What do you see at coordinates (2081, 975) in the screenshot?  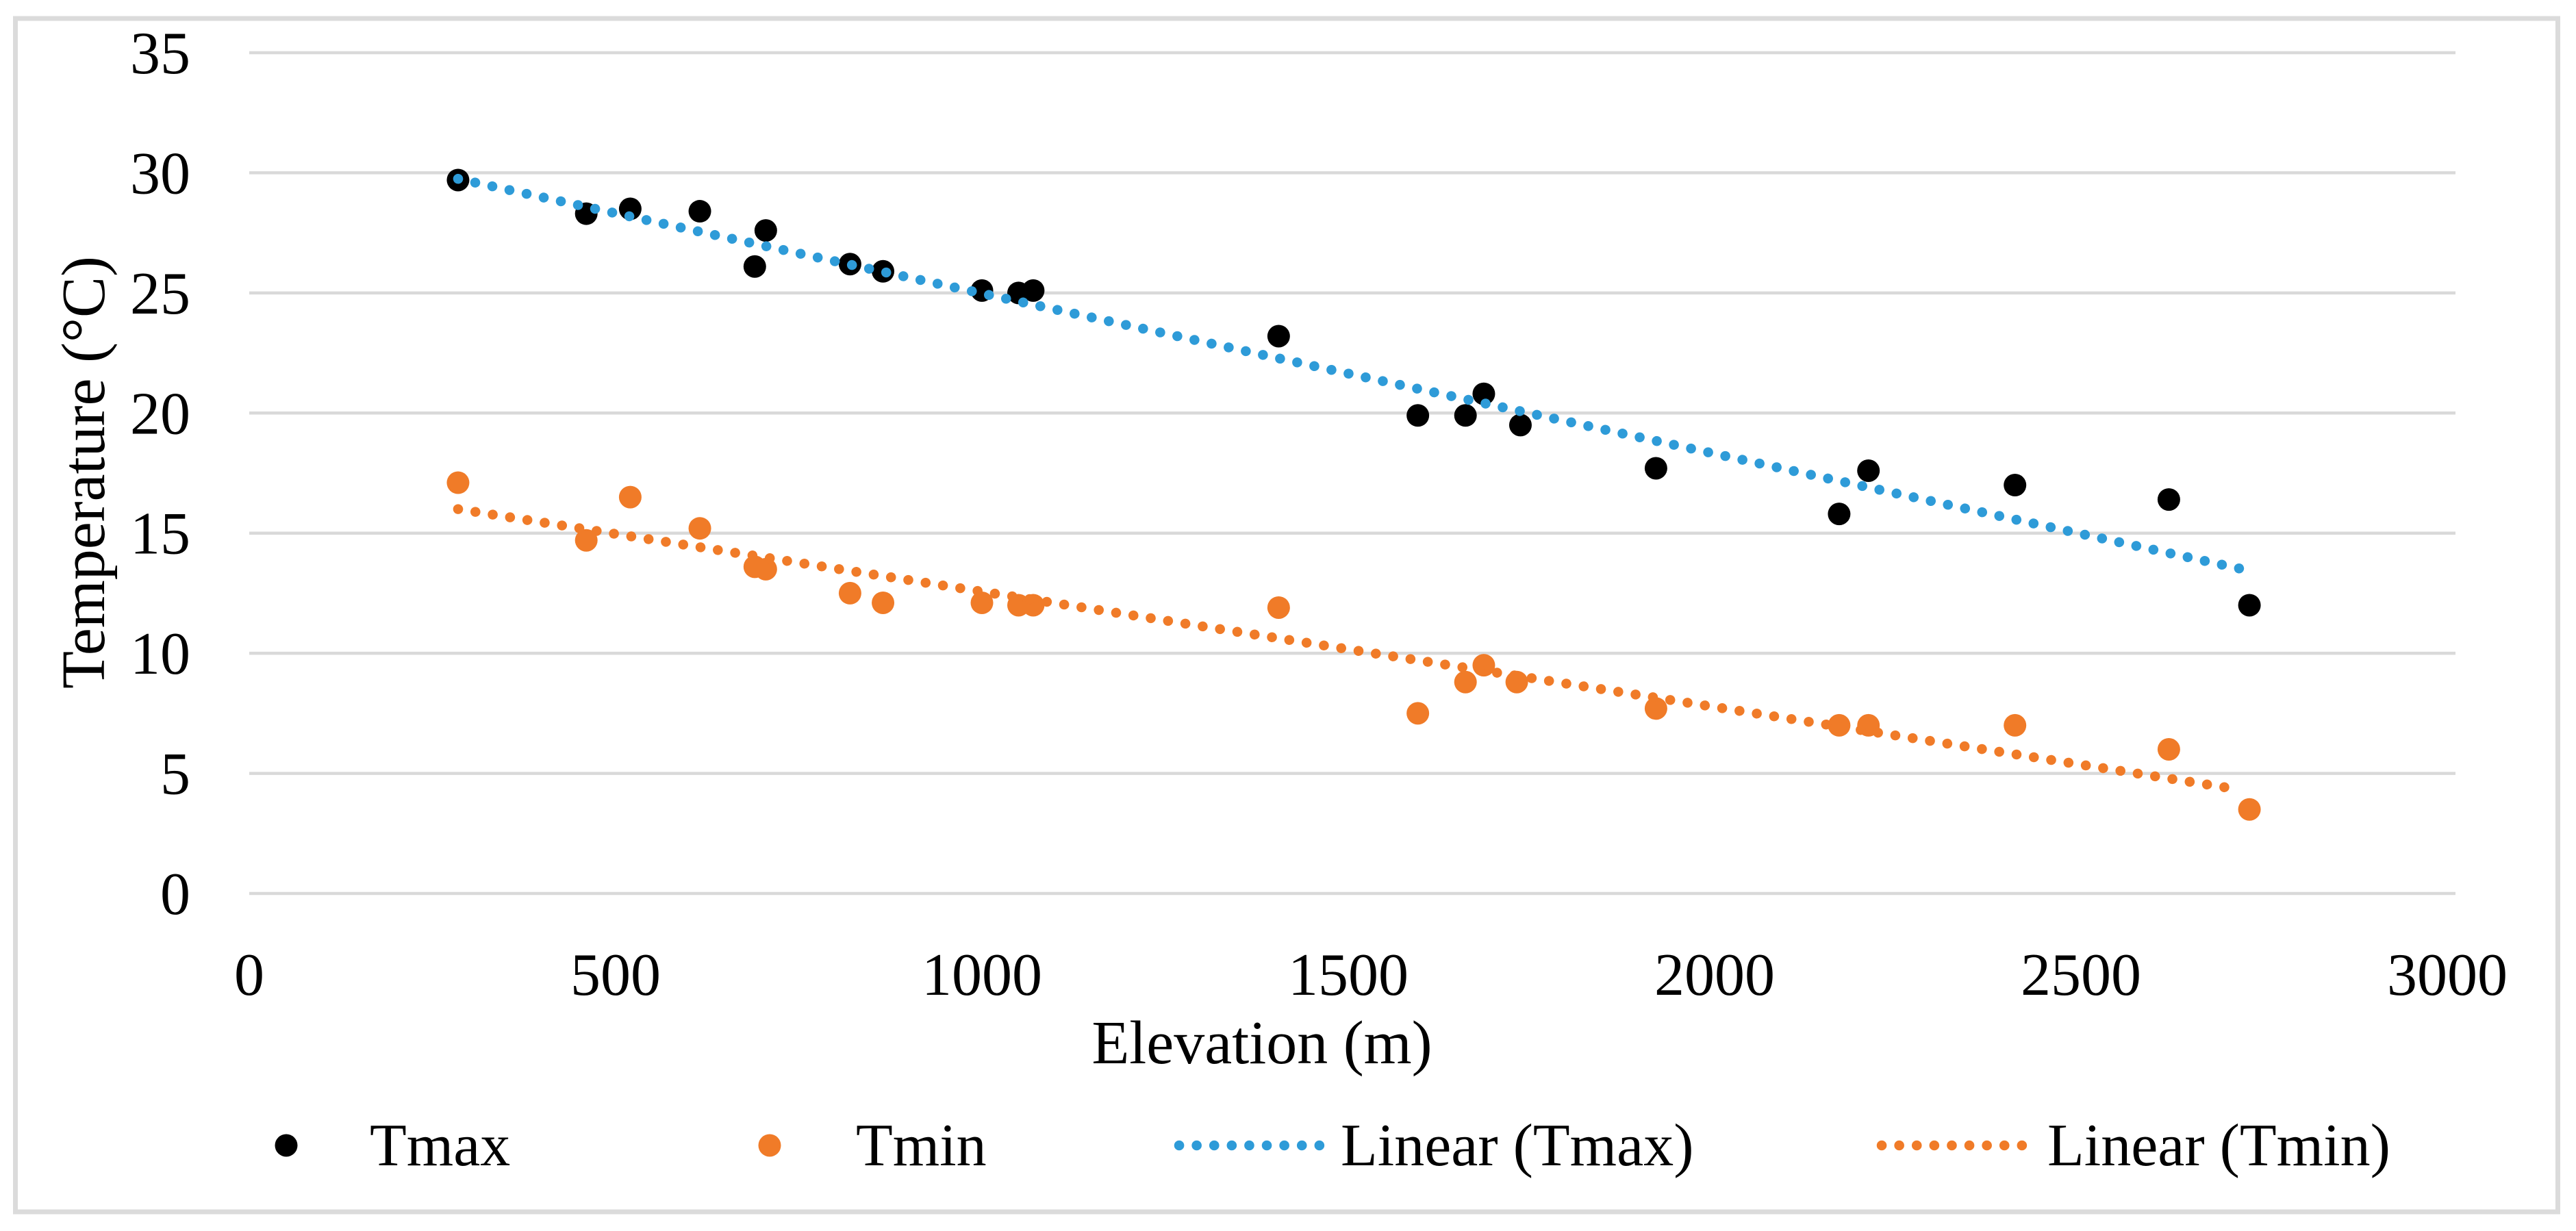 I see `x-tick-label: 2500` at bounding box center [2081, 975].